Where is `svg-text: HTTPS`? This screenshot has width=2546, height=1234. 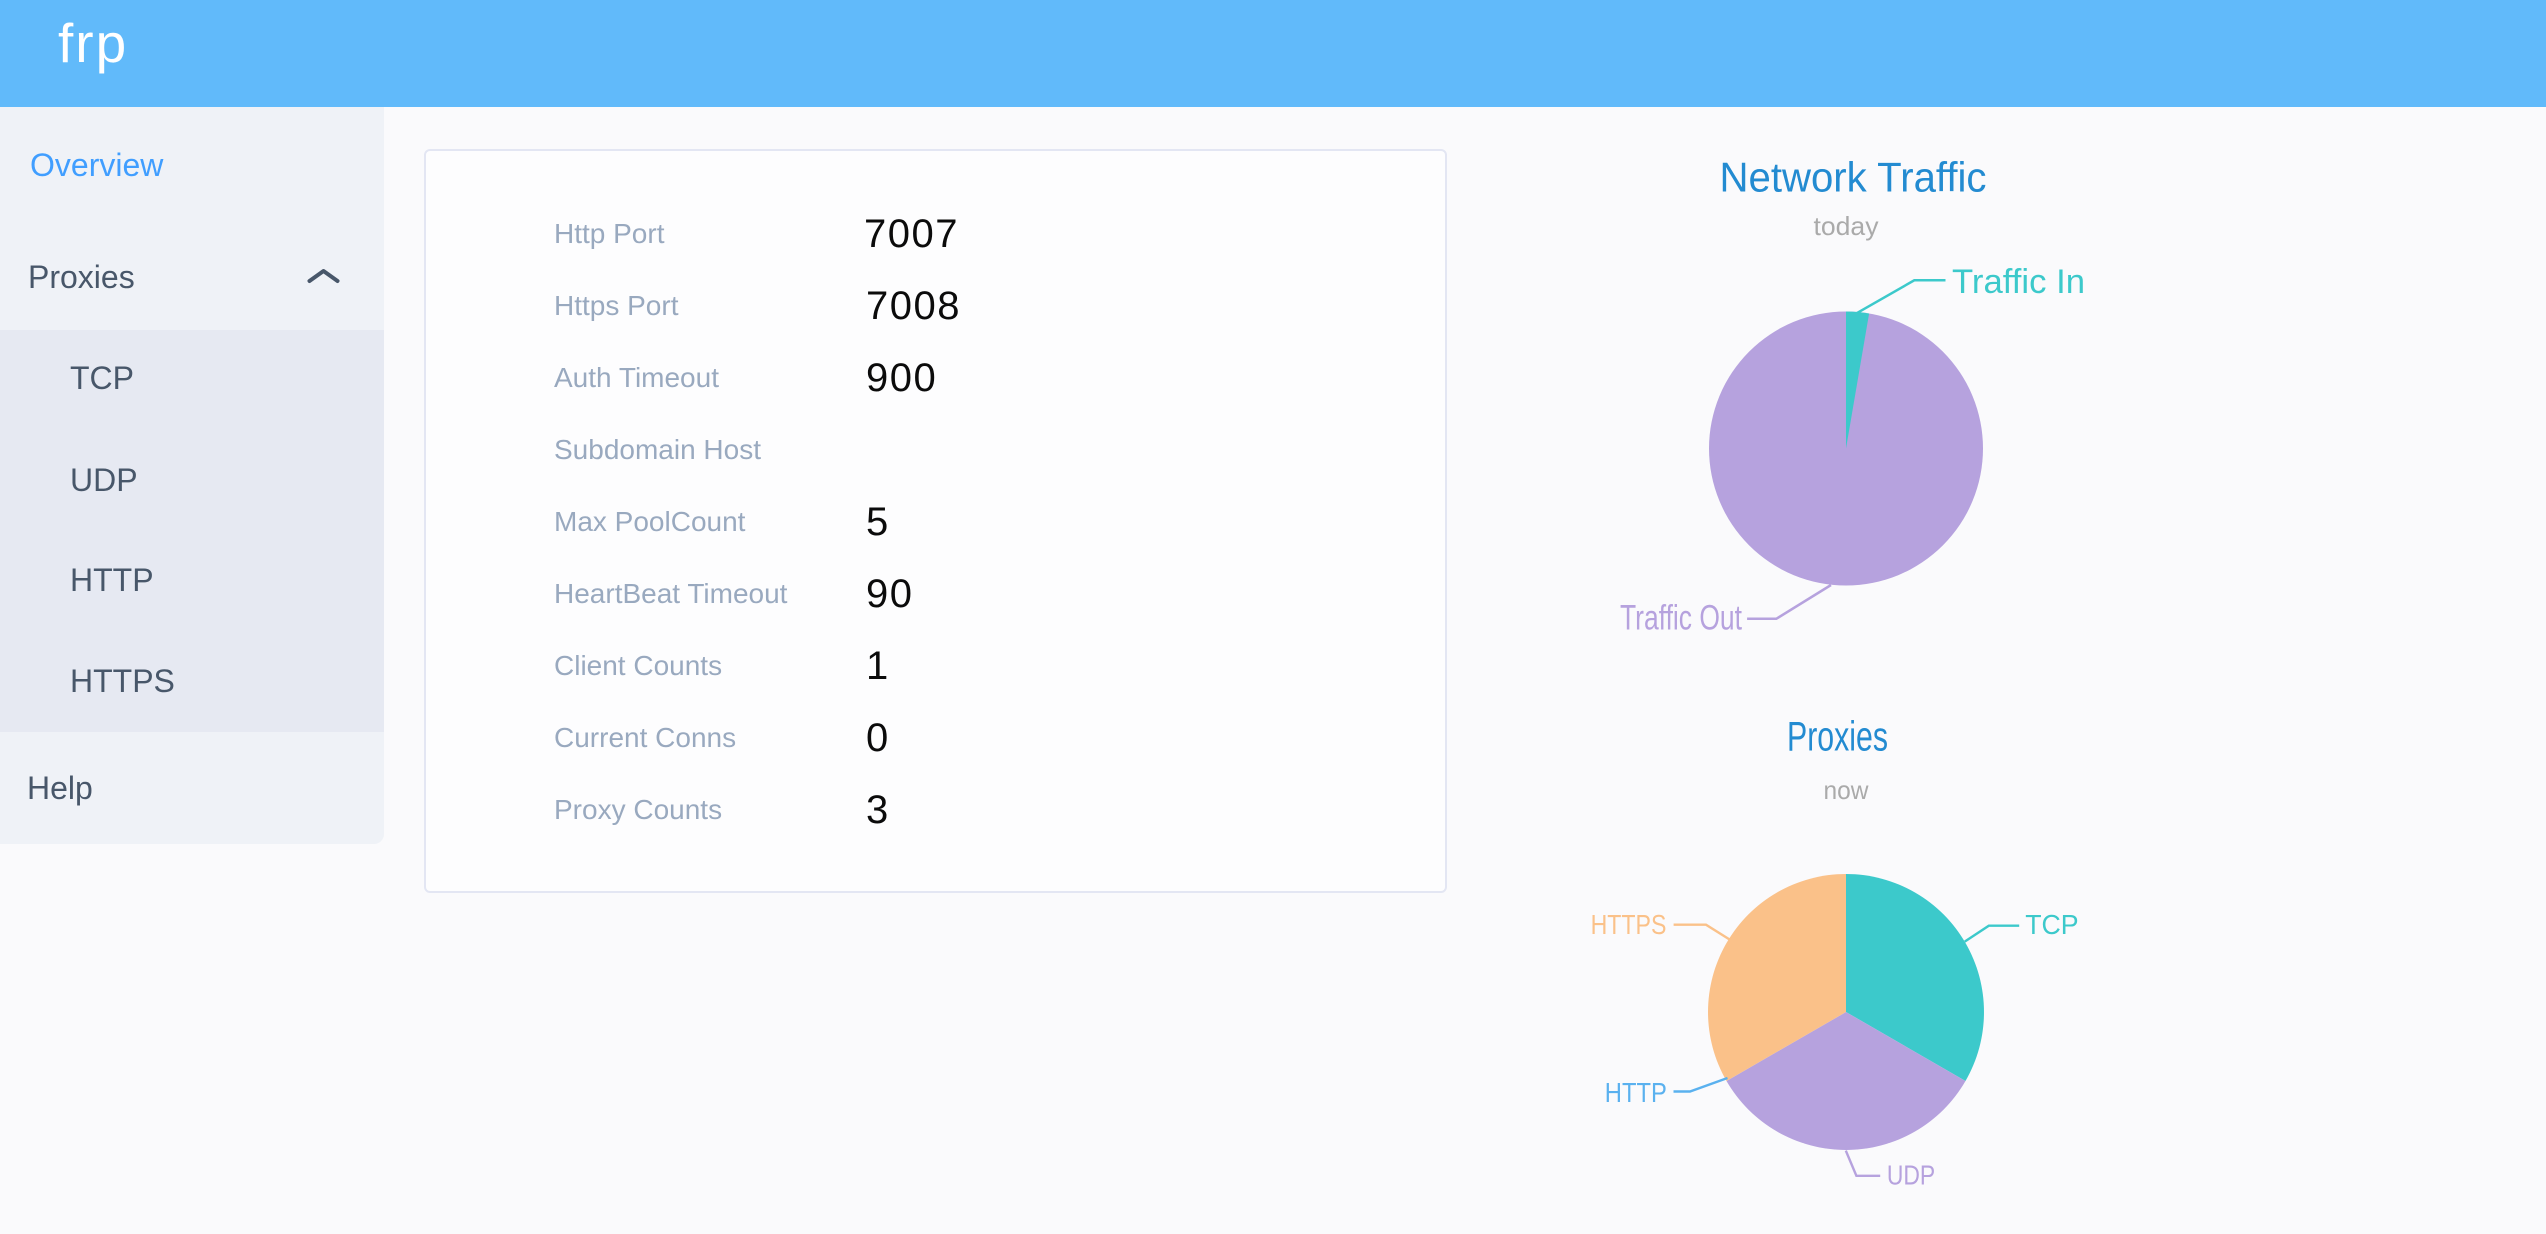
svg-text: HTTPS is located at coordinates (1629, 924).